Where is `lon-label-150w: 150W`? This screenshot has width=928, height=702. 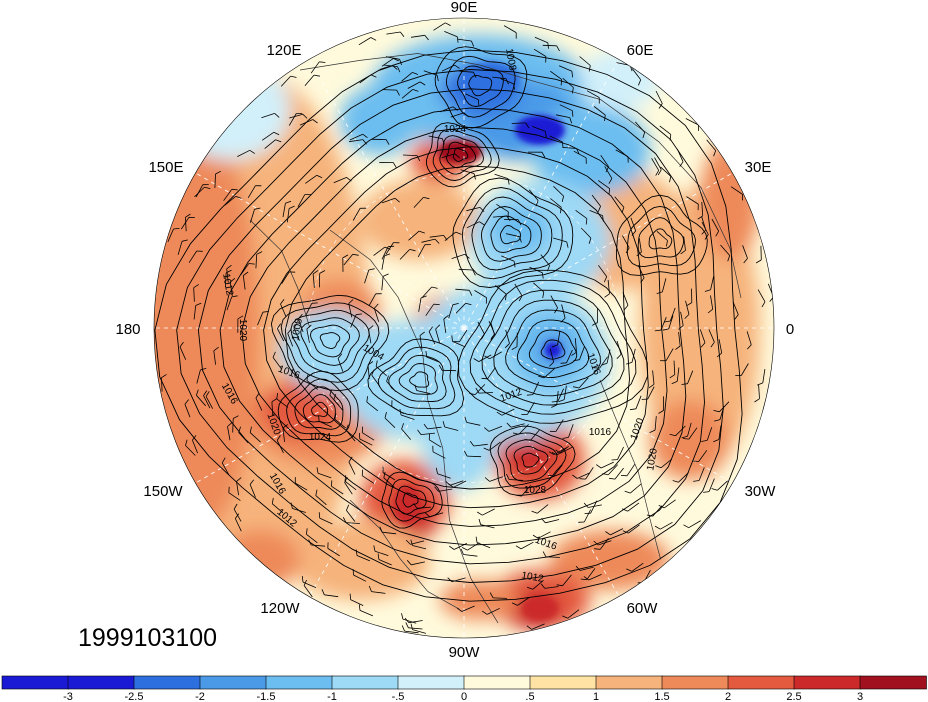 lon-label-150w: 150W is located at coordinates (163, 491).